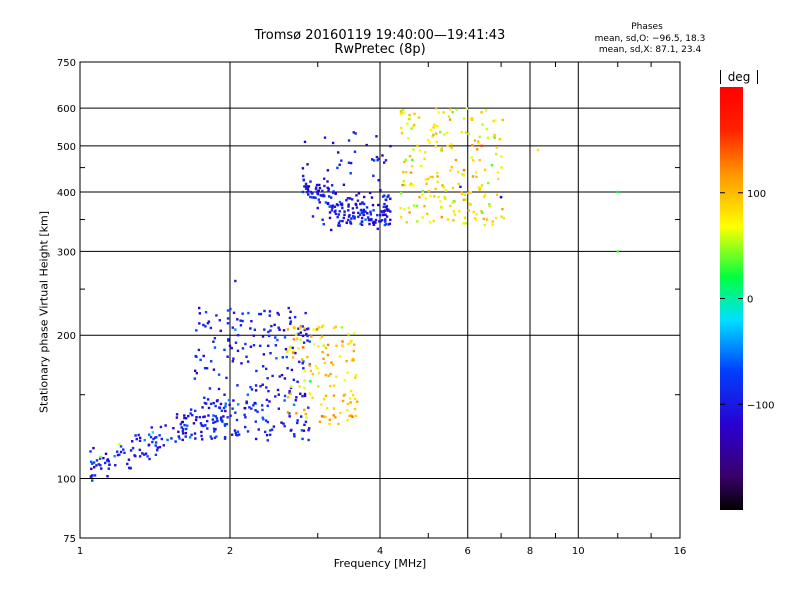 The image size is (800, 600). Describe the element at coordinates (66, 147) in the screenshot. I see `y-tick-label: 500` at that location.